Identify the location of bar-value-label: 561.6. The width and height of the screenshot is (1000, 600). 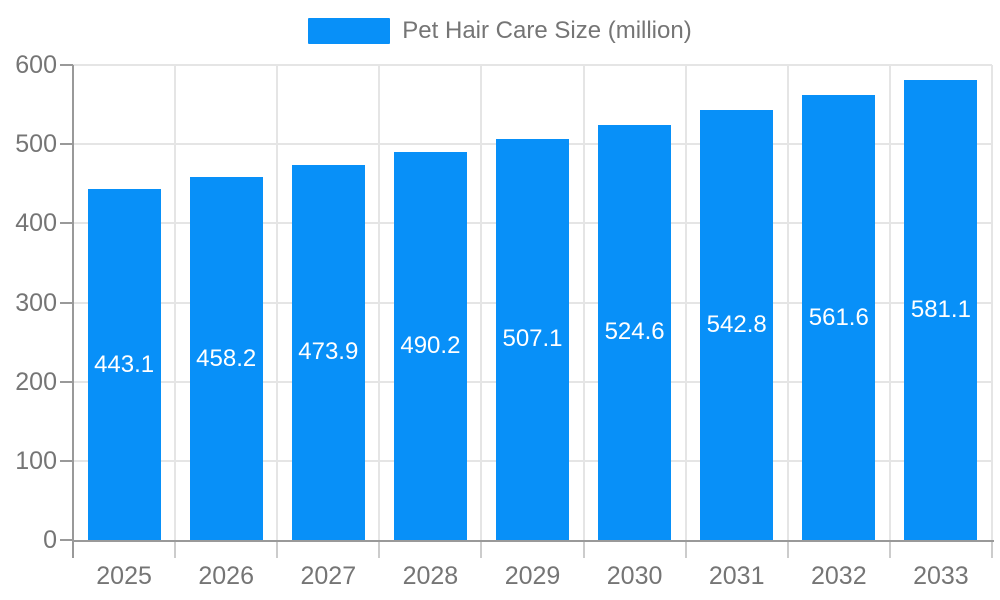
(838, 317).